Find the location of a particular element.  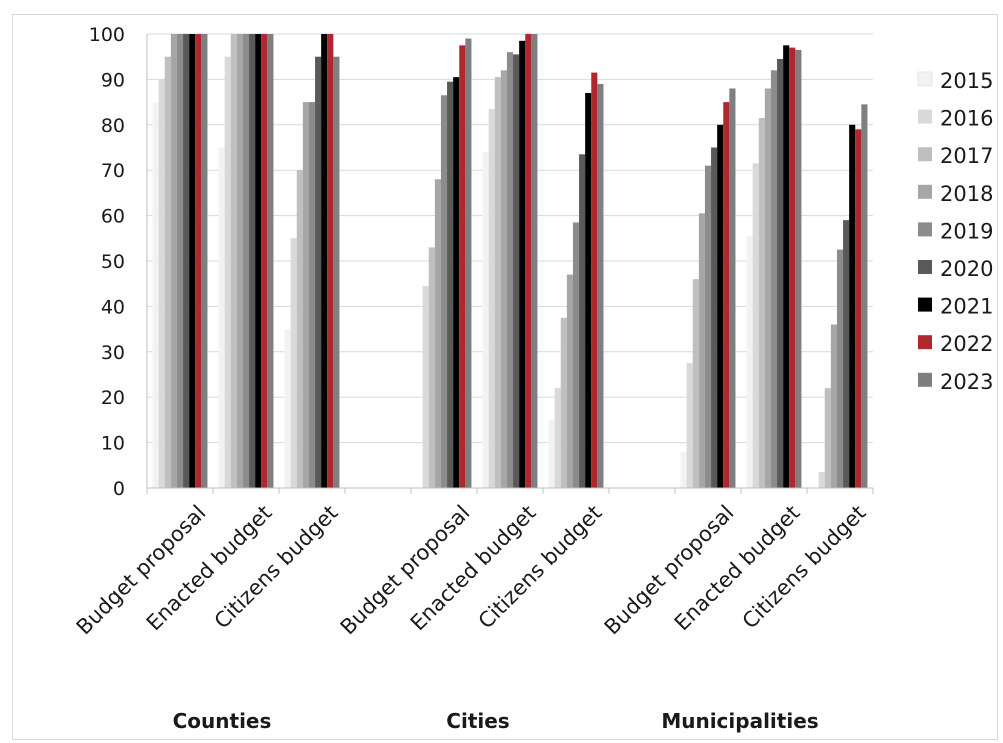

legend-label: 2022 is located at coordinates (966, 344).